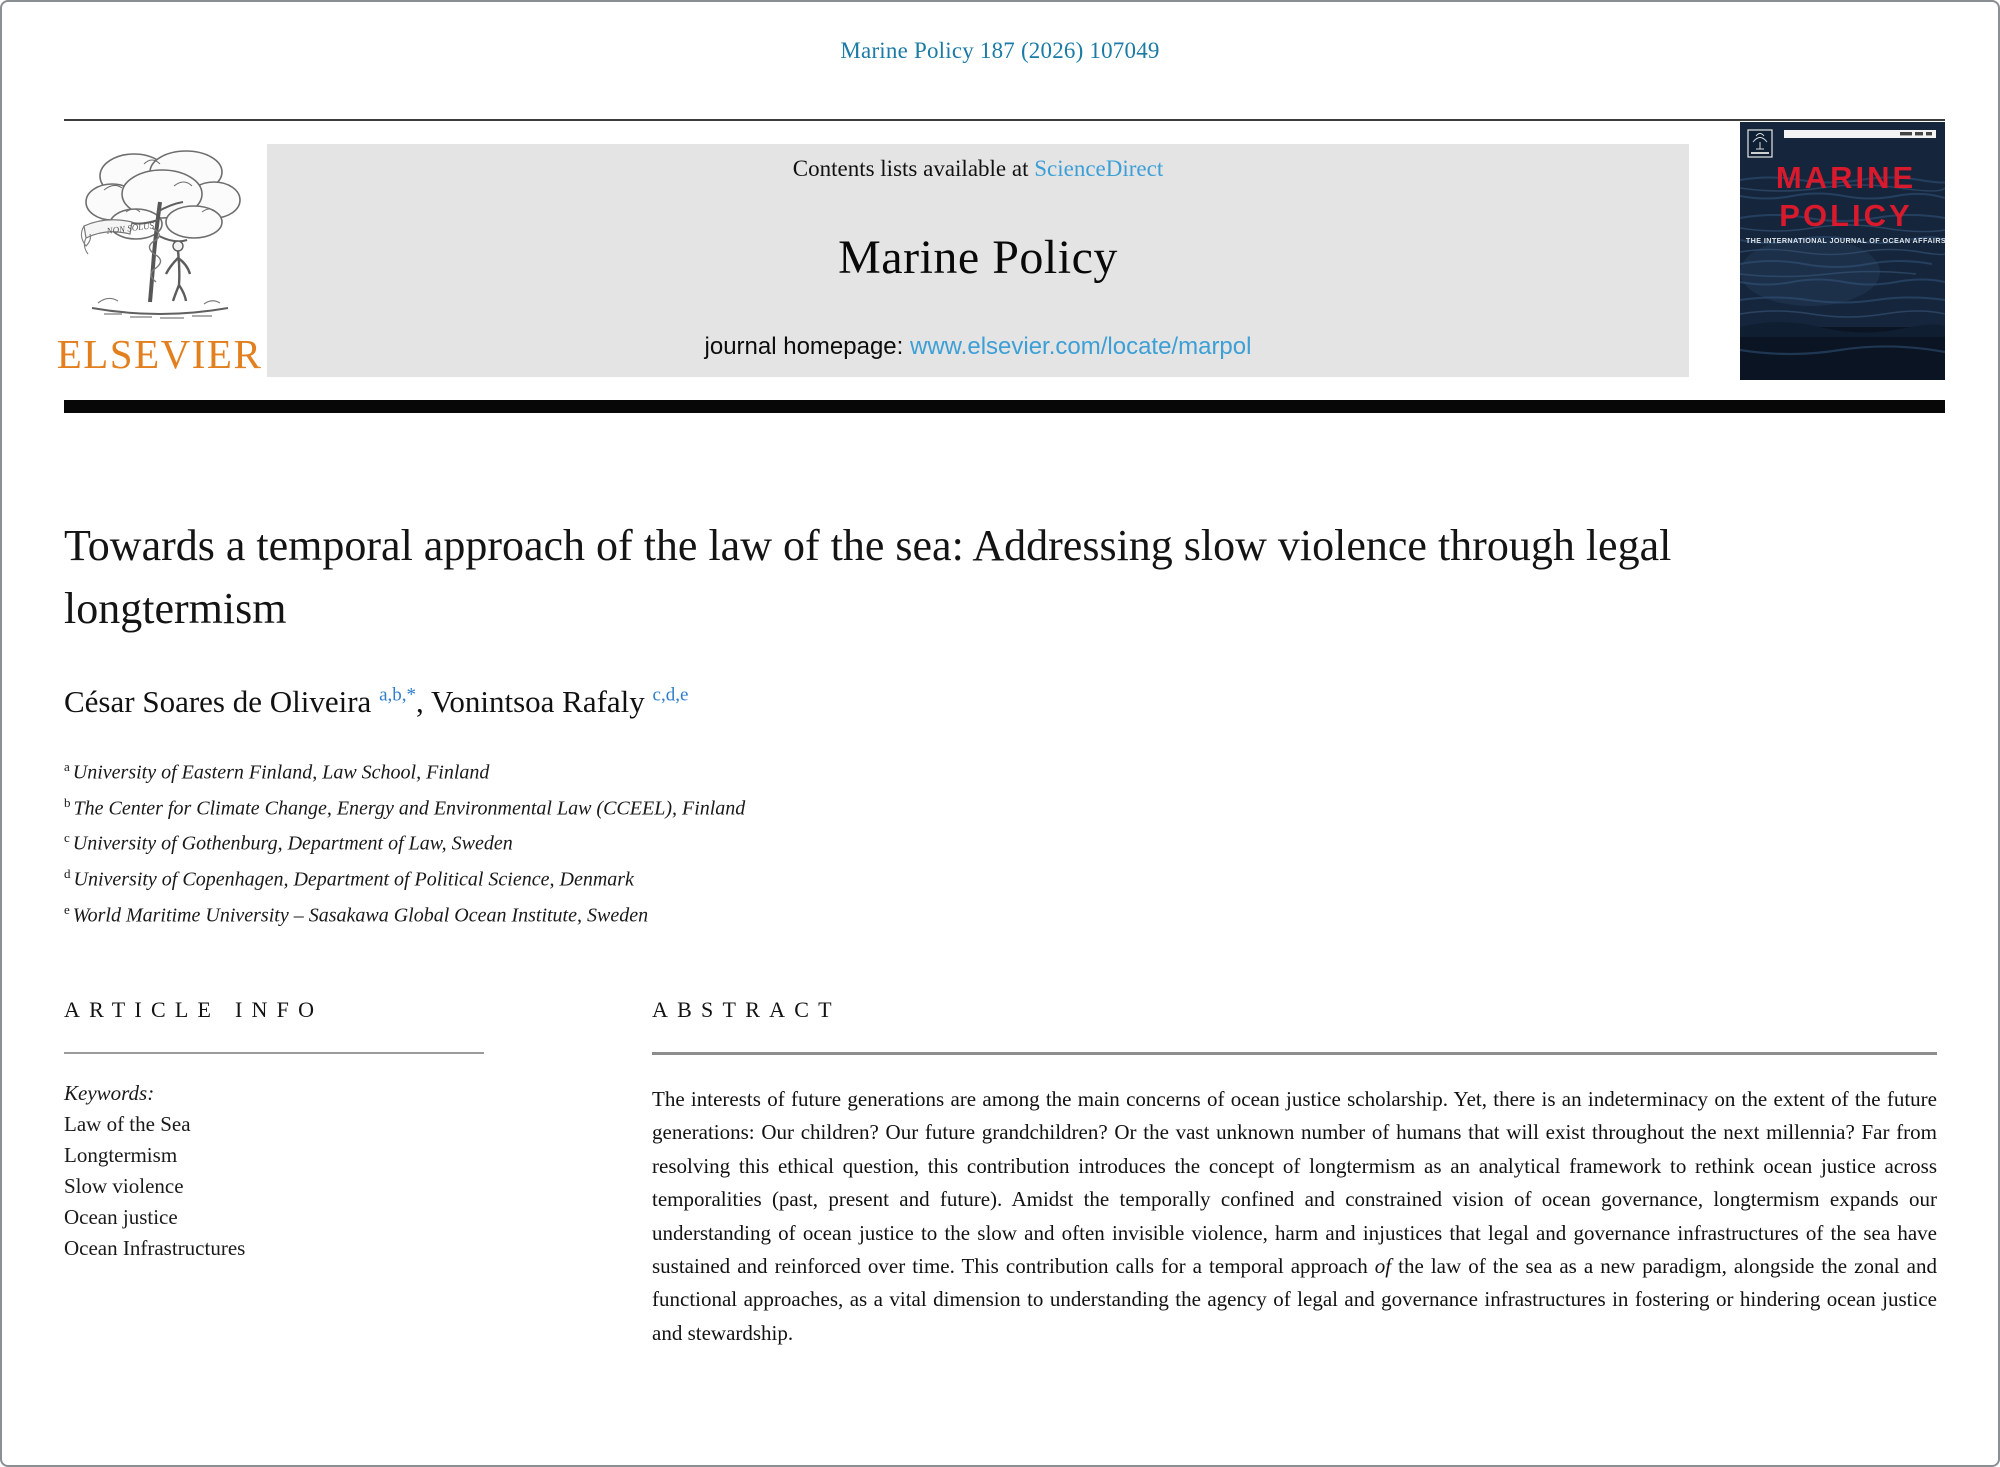 This screenshot has height=1467, width=2000. Describe the element at coordinates (67, 766) in the screenshot. I see `affiliation-mark: a` at that location.